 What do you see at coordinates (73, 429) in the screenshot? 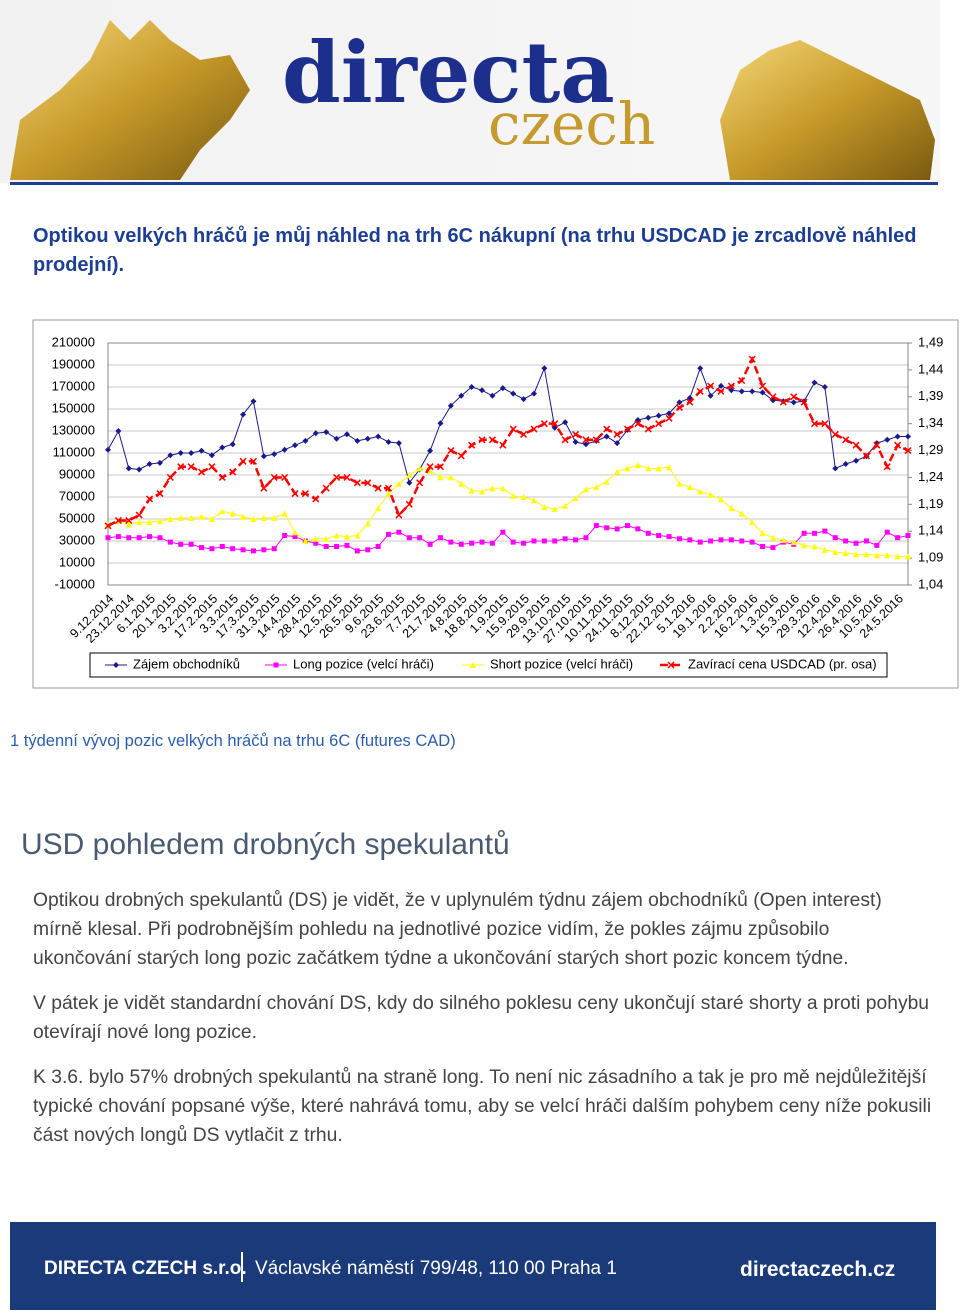
I see `y-tick-label: 130000` at bounding box center [73, 429].